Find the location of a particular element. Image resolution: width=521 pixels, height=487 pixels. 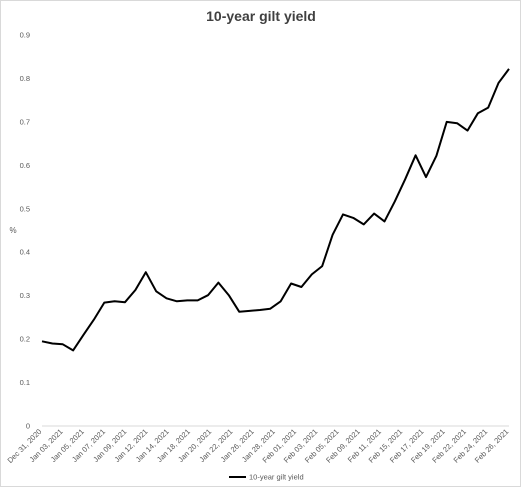

y-tick-label: 0 is located at coordinates (28, 426).